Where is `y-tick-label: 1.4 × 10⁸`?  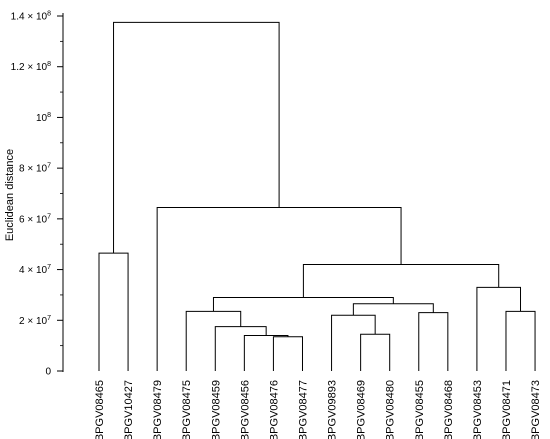 y-tick-label: 1.4 × 10⁸ is located at coordinates (31, 17).